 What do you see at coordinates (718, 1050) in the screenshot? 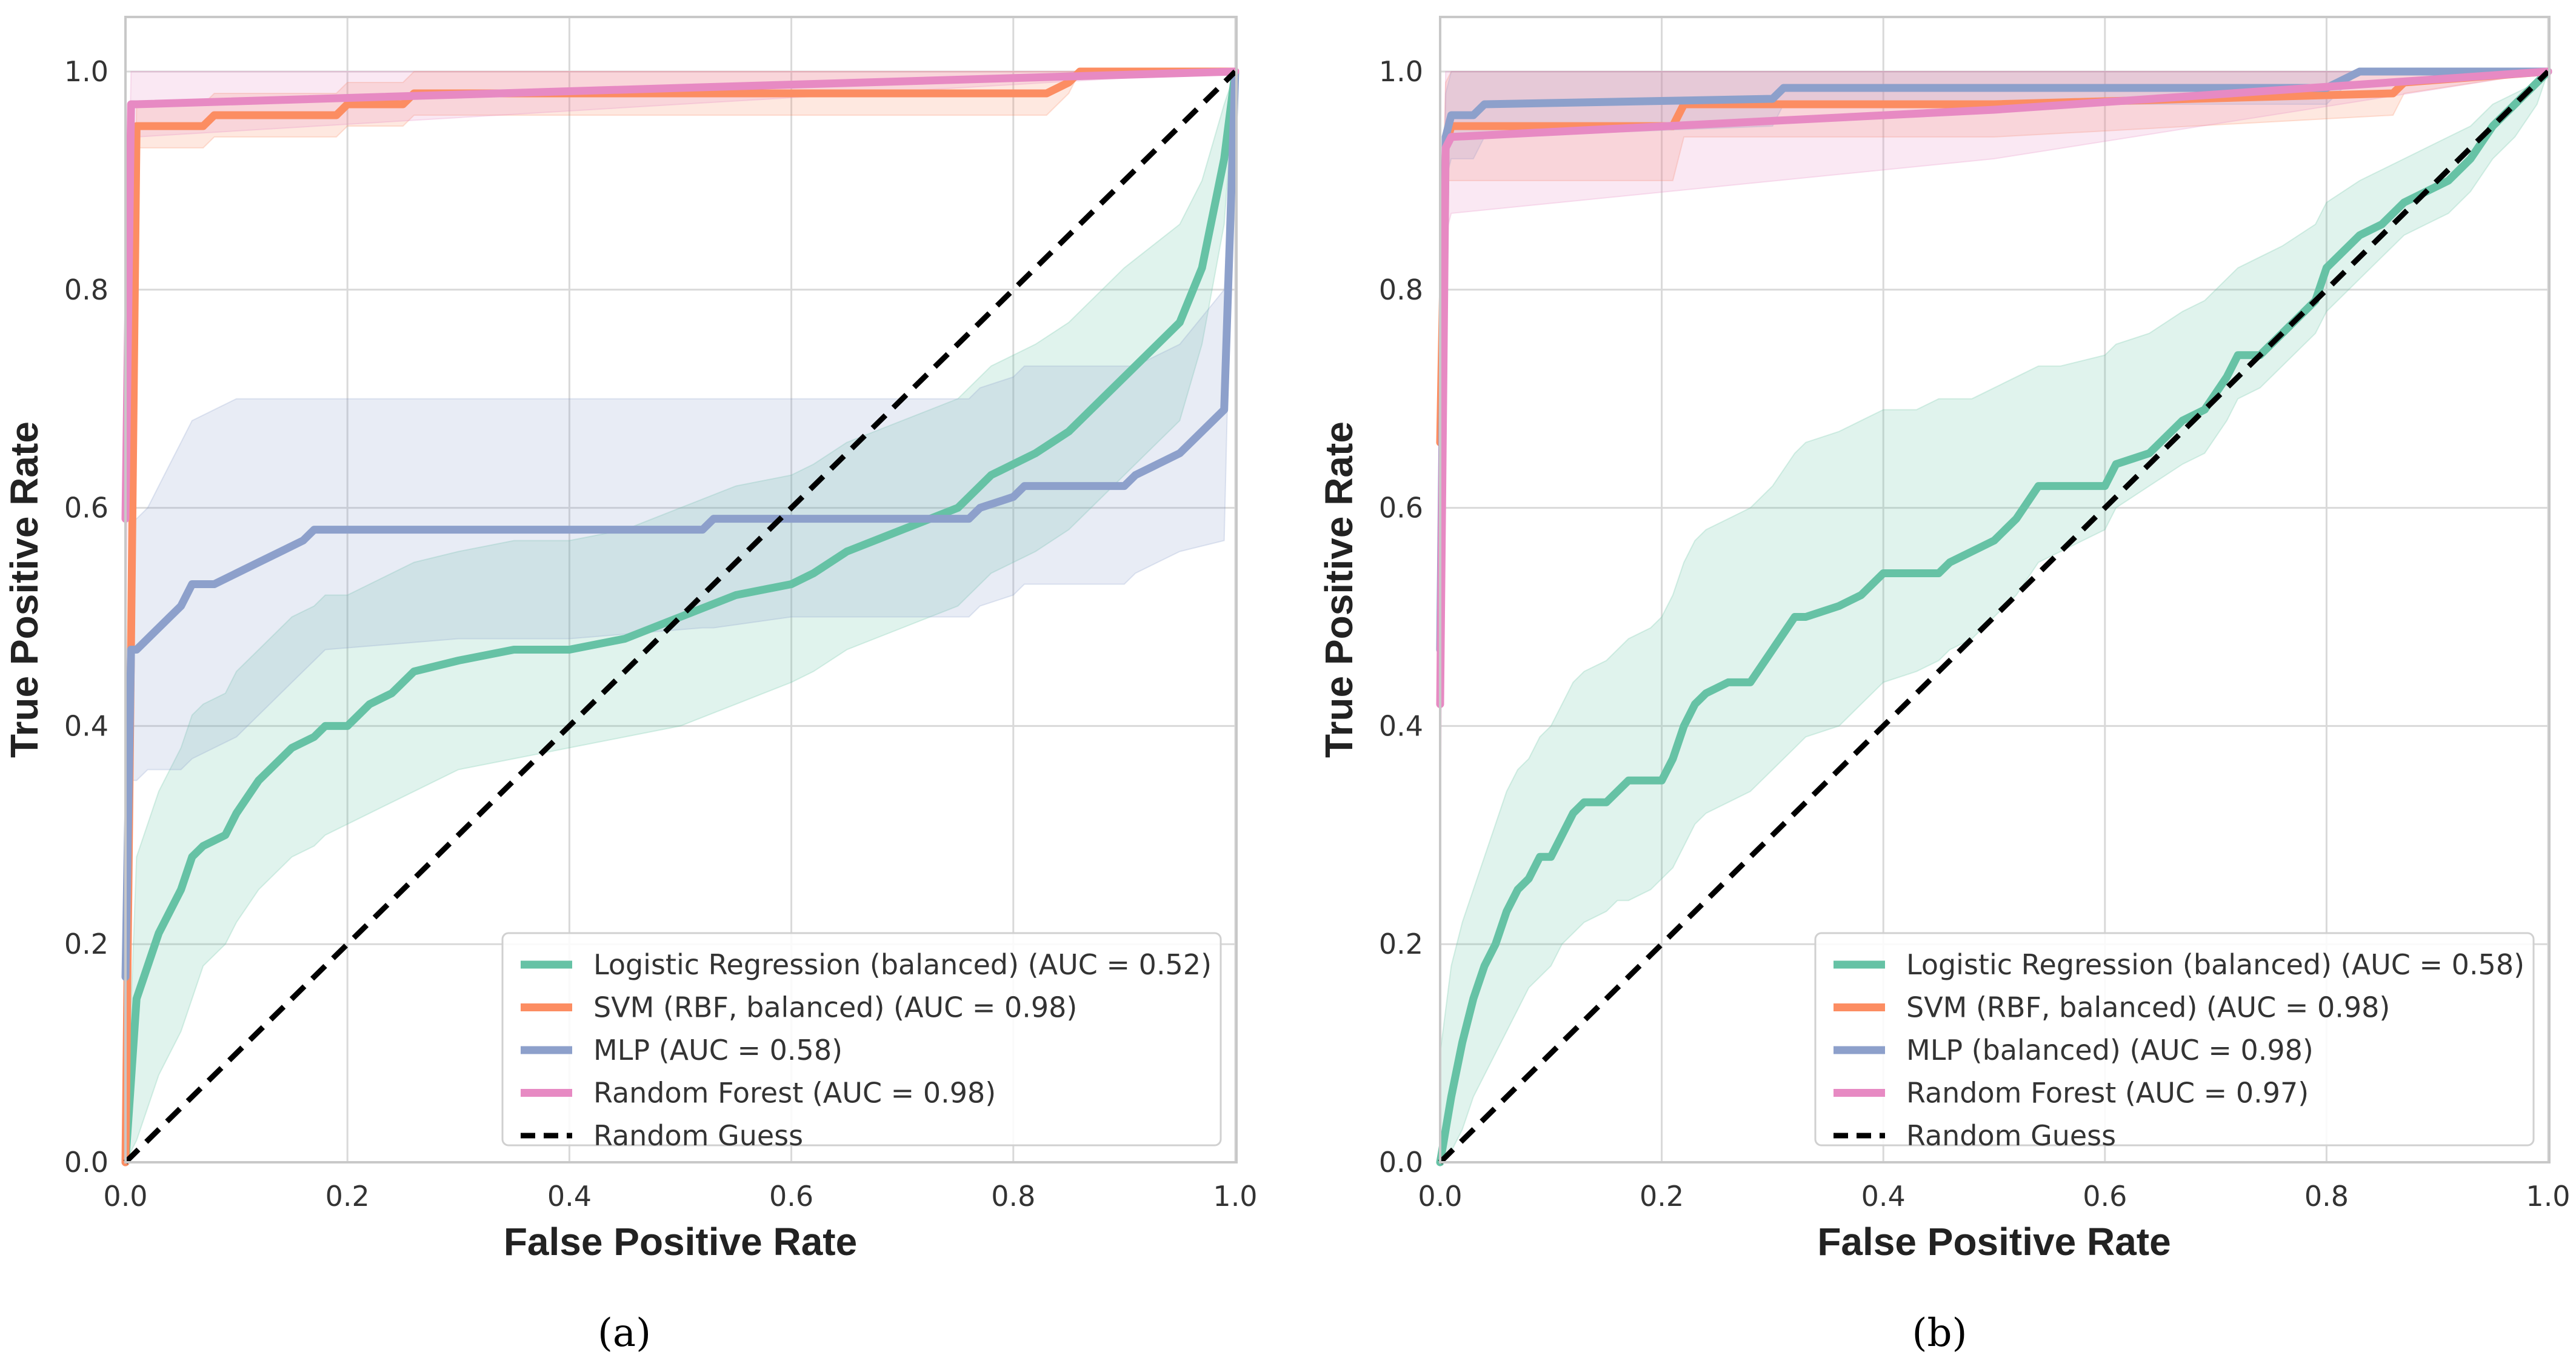
I see `legend-label: MLP (AUC = 0.58)` at bounding box center [718, 1050].